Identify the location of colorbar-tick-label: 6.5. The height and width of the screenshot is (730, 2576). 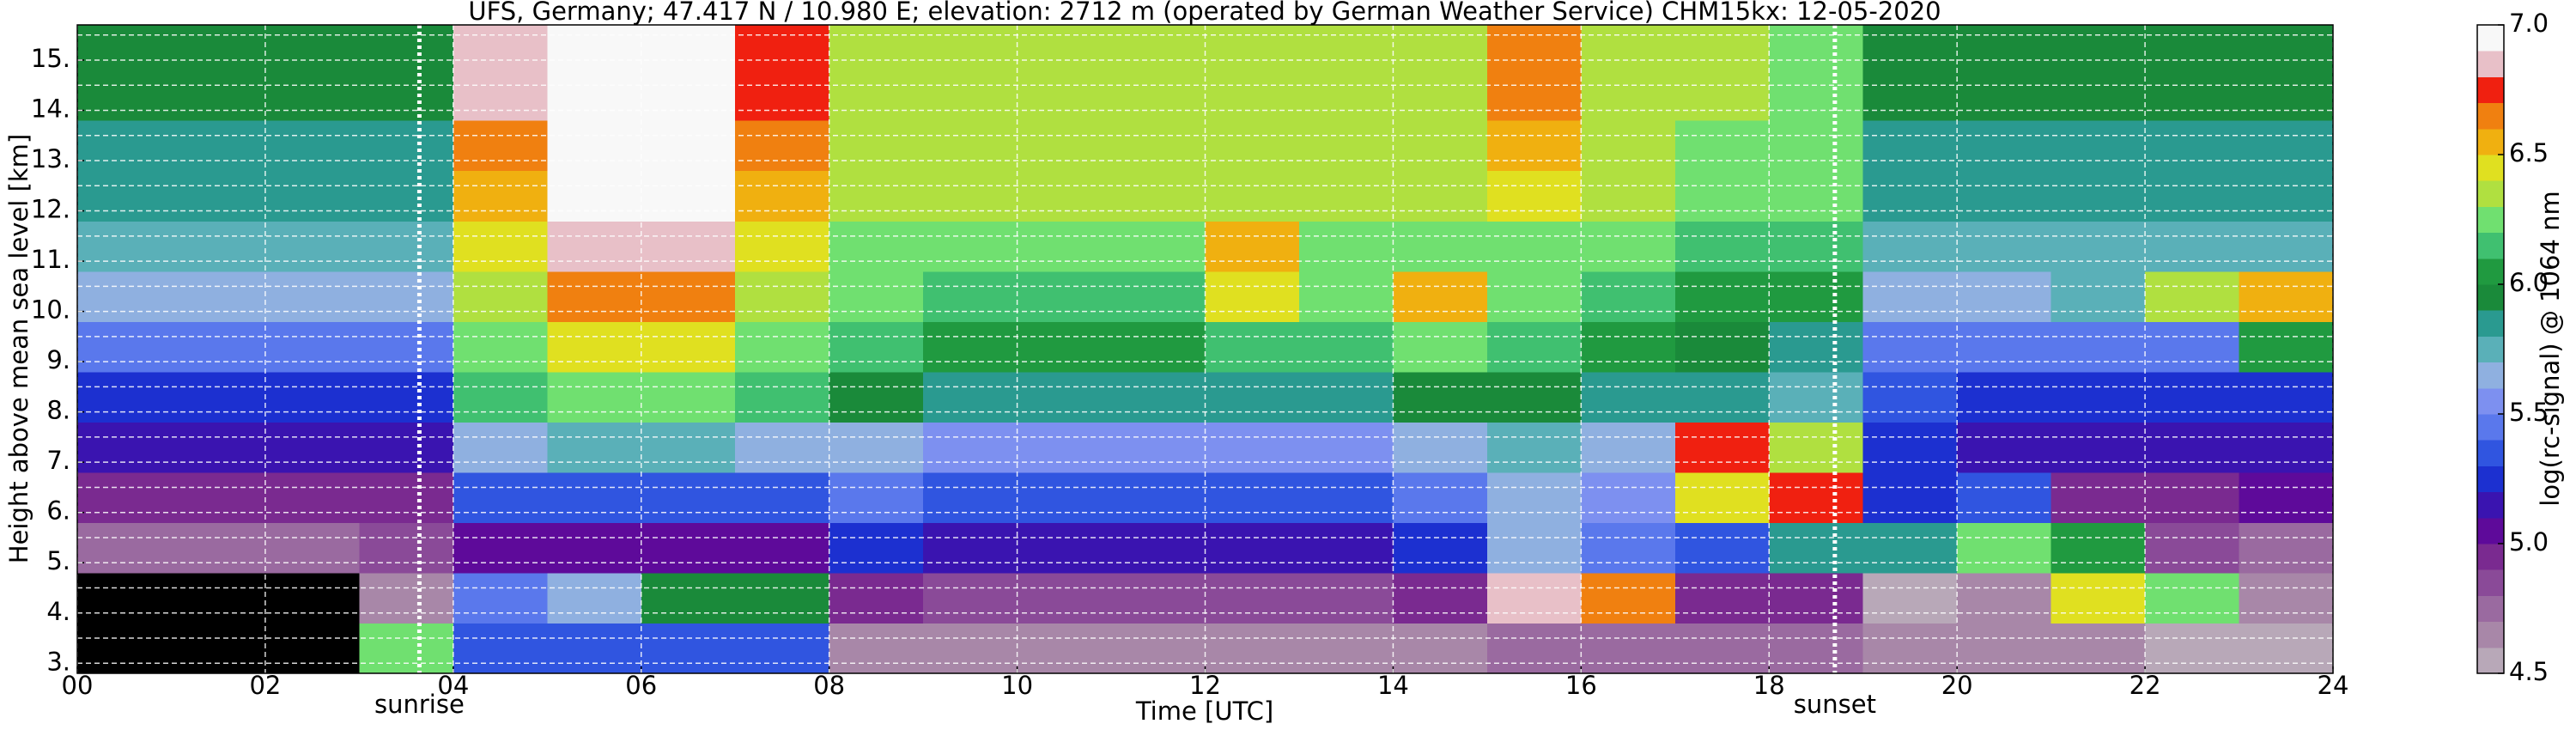
(2529, 152).